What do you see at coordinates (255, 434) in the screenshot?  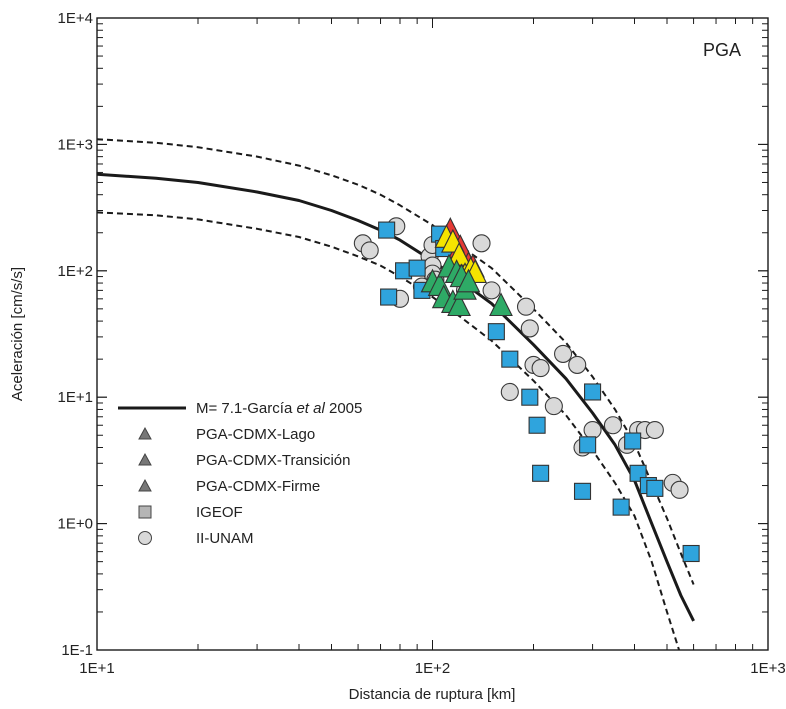 I see `legend-label: PGA-CDMX-Lago` at bounding box center [255, 434].